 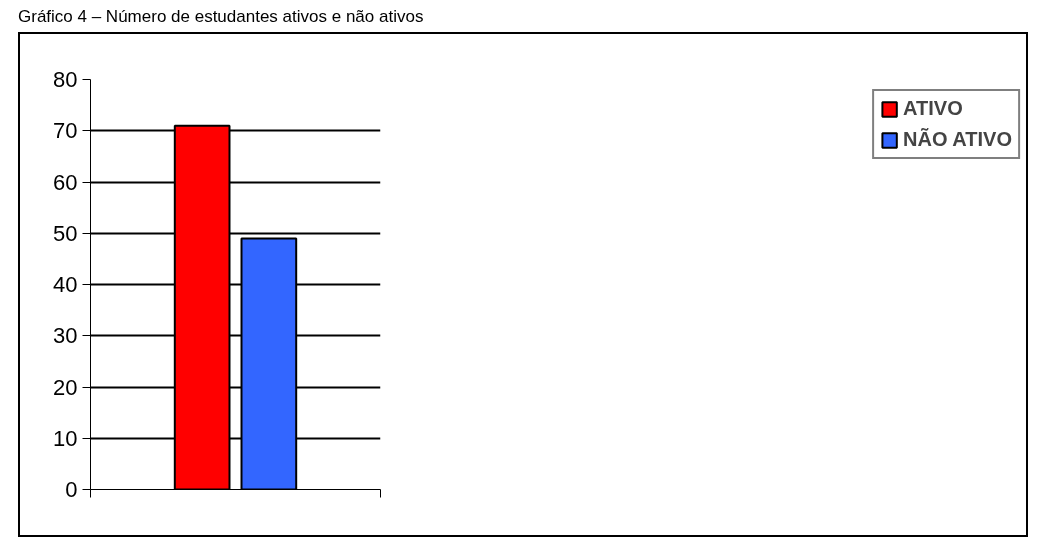 What do you see at coordinates (65, 79) in the screenshot?
I see `y-tick-label: 80` at bounding box center [65, 79].